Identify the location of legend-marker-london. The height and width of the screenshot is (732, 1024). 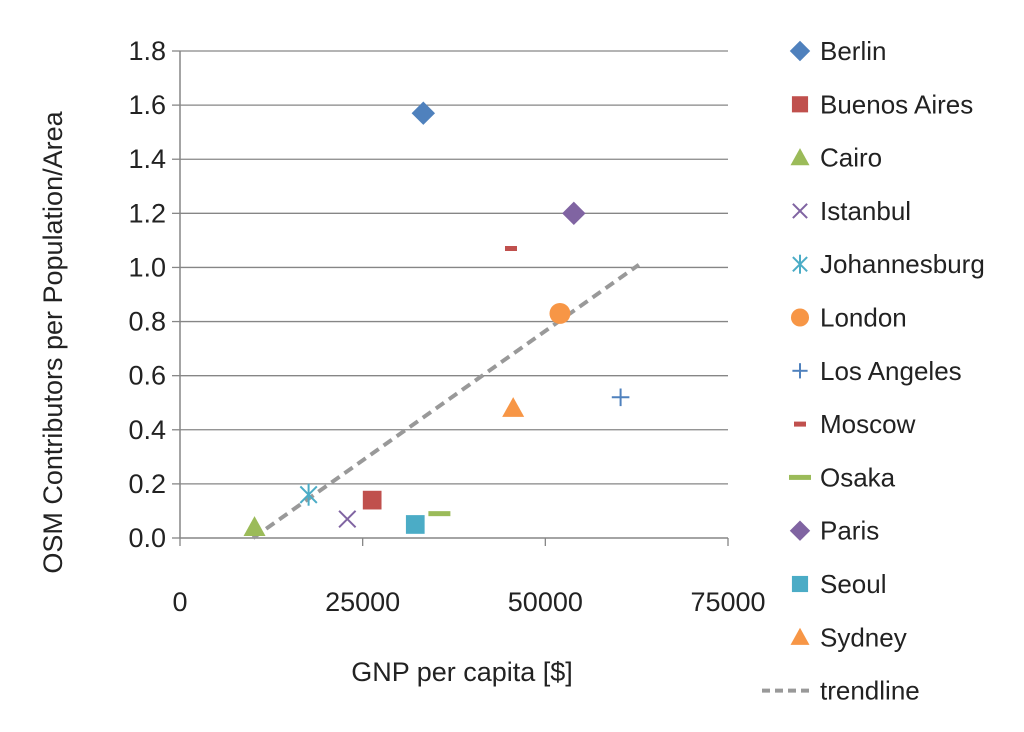
(800, 317).